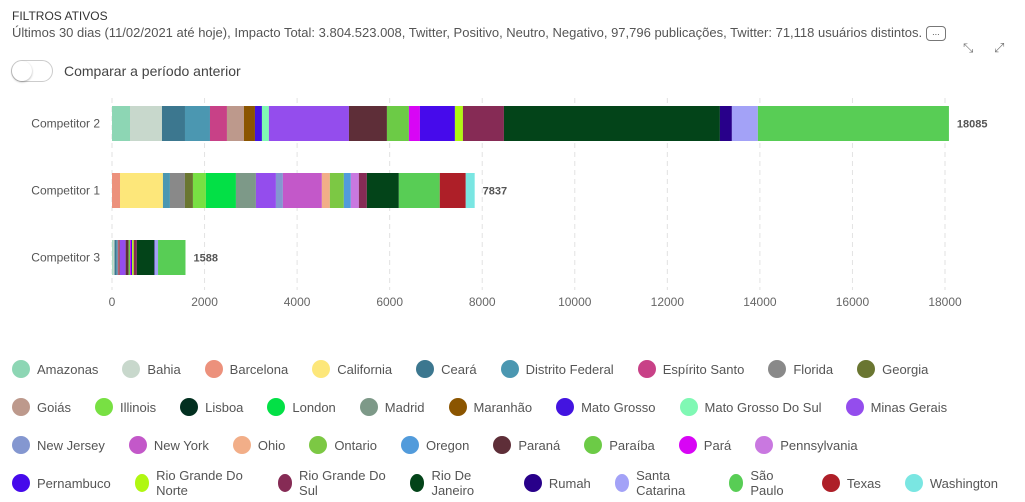 This screenshot has width=1025, height=502. What do you see at coordinates (168, 445) in the screenshot?
I see `legend-item: New York` at bounding box center [168, 445].